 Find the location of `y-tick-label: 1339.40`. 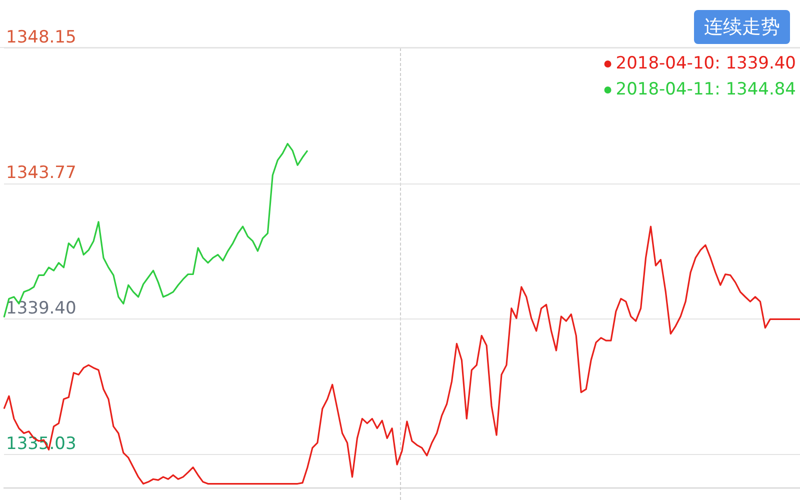

y-tick-label: 1339.40 is located at coordinates (41, 308).